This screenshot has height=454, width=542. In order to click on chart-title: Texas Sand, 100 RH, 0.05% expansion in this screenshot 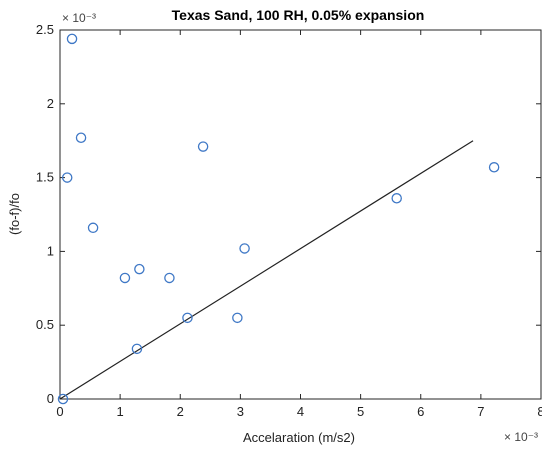, I will do `click(298, 15)`.